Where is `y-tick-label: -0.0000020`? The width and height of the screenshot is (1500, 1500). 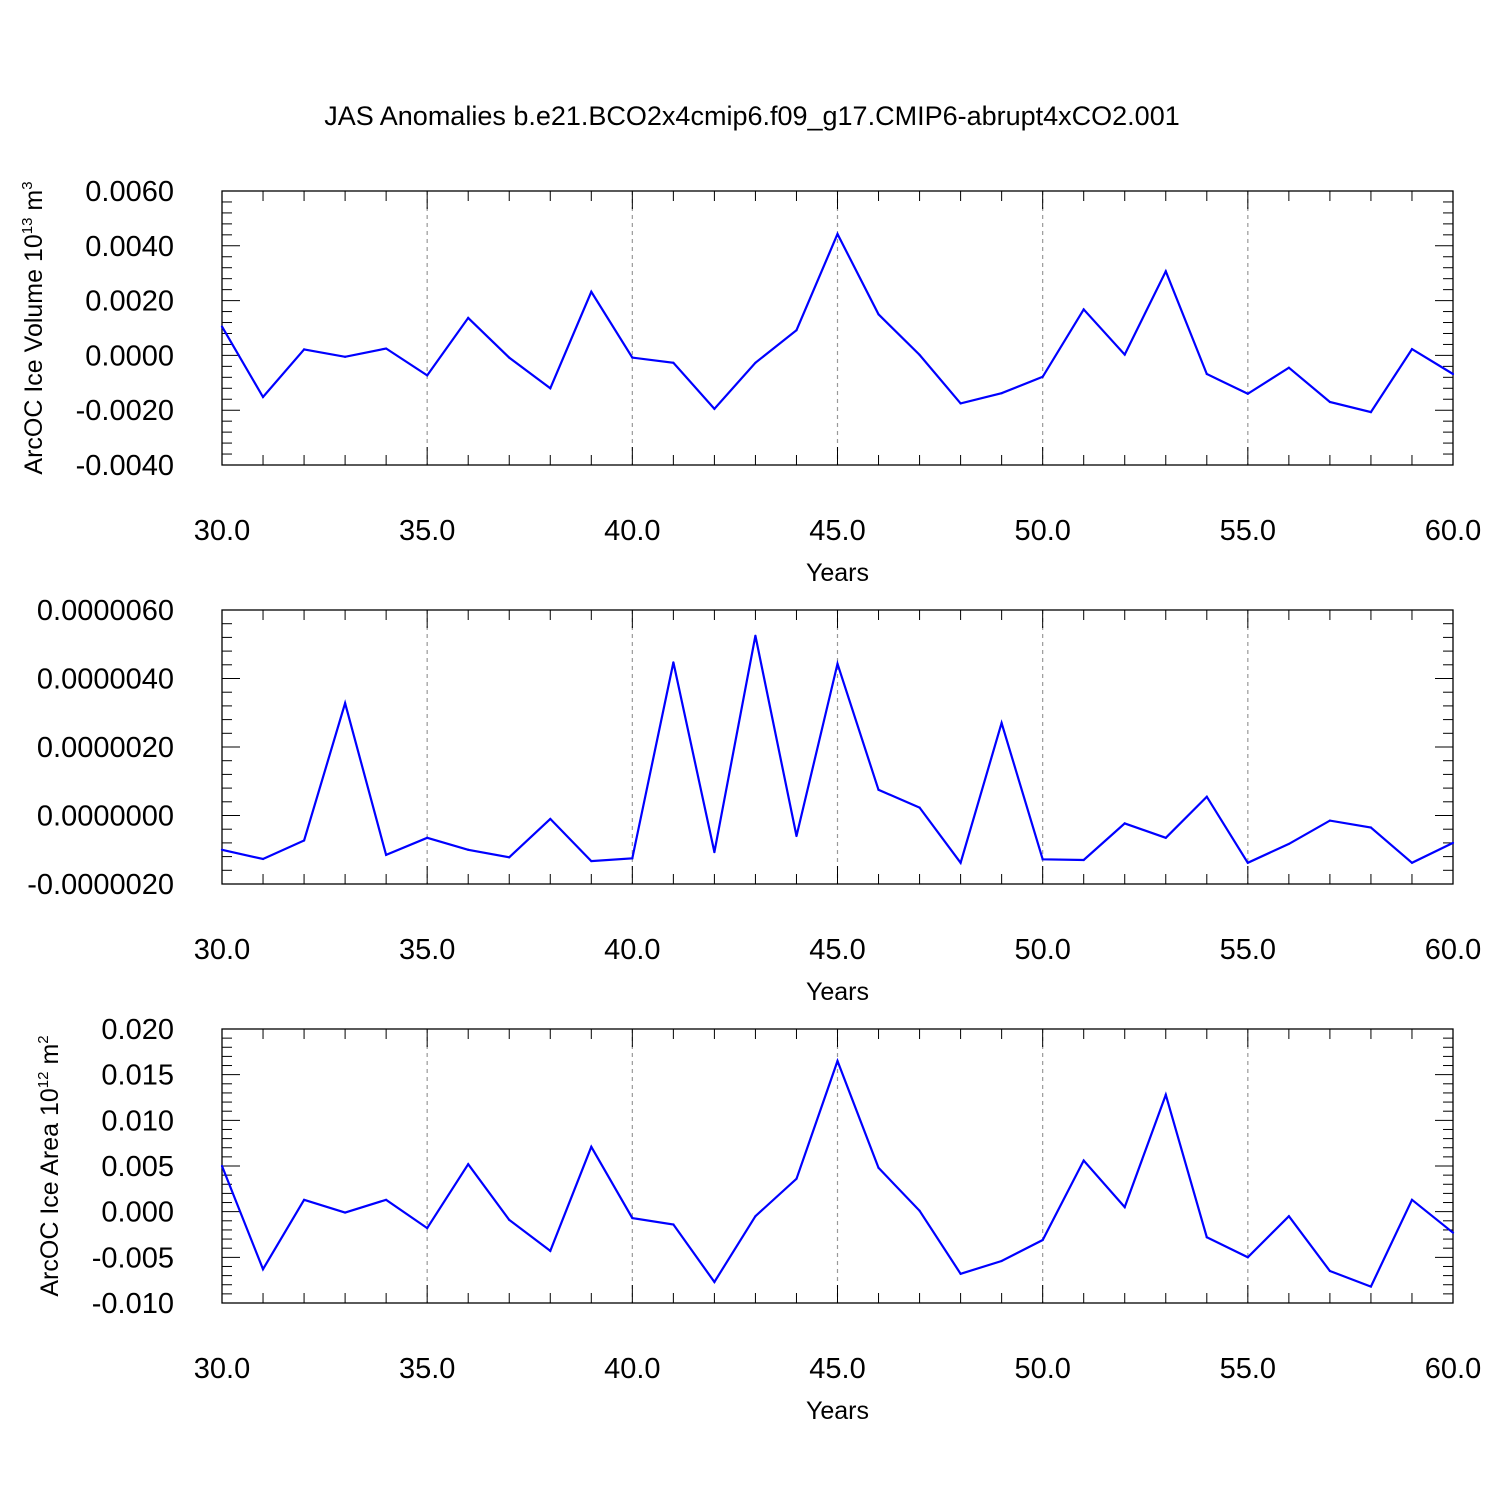
y-tick-label: -0.0000020 is located at coordinates (100, 885).